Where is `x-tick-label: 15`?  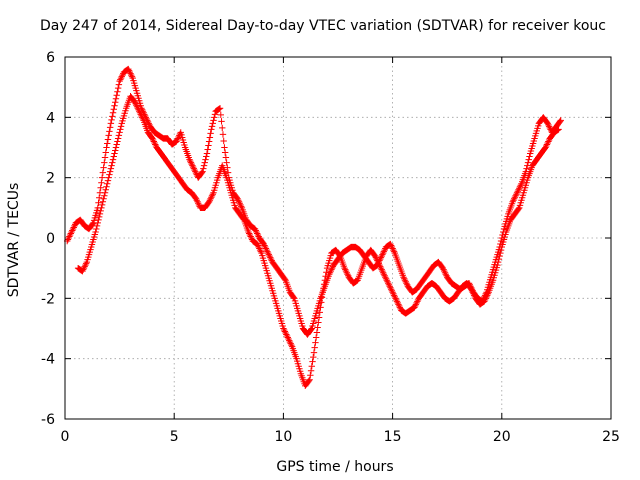
x-tick-label: 15 is located at coordinates (393, 437).